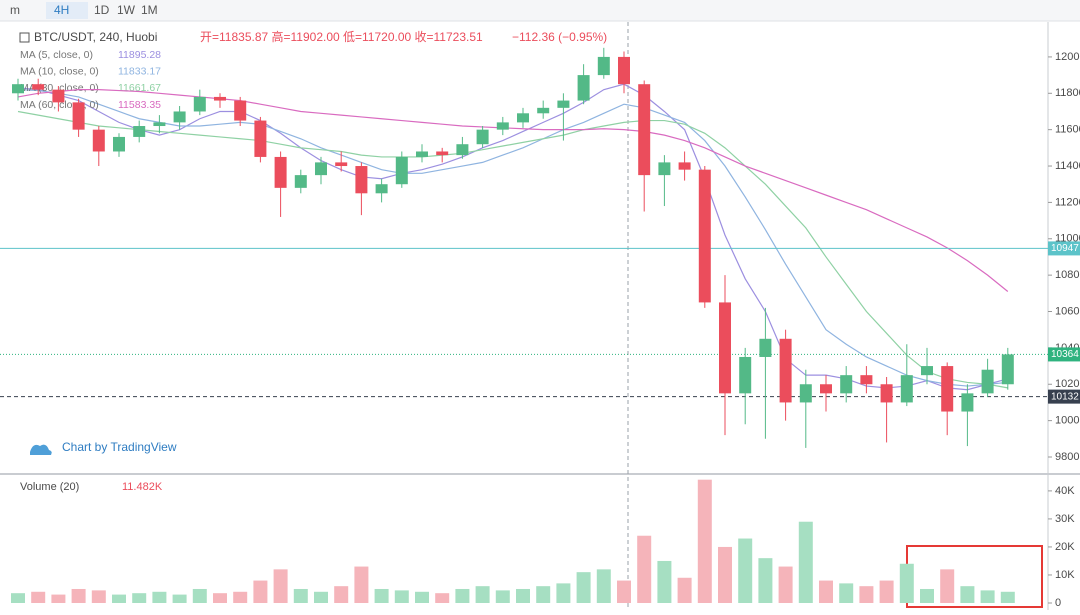 The height and width of the screenshot is (615, 1080). I want to click on y-tick-label: 11800, so click(1067, 93).